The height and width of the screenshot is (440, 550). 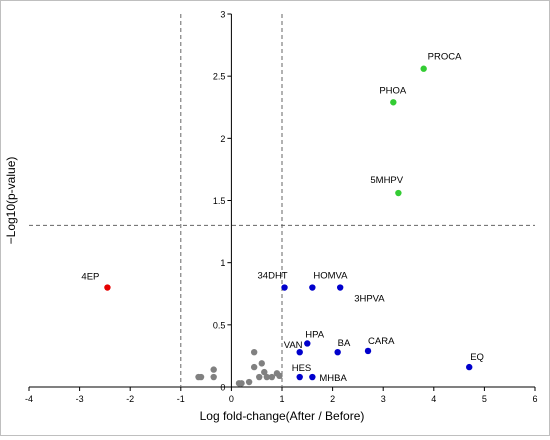 What do you see at coordinates (312, 287) in the screenshot?
I see `point-homva` at bounding box center [312, 287].